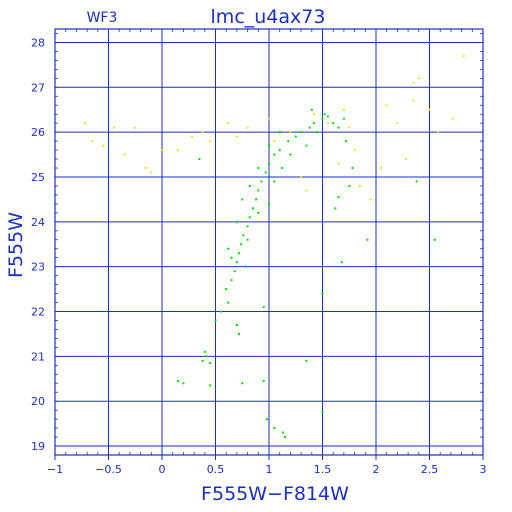 The width and height of the screenshot is (512, 512). What do you see at coordinates (162, 469) in the screenshot?
I see `x-tick-label: 0` at bounding box center [162, 469].